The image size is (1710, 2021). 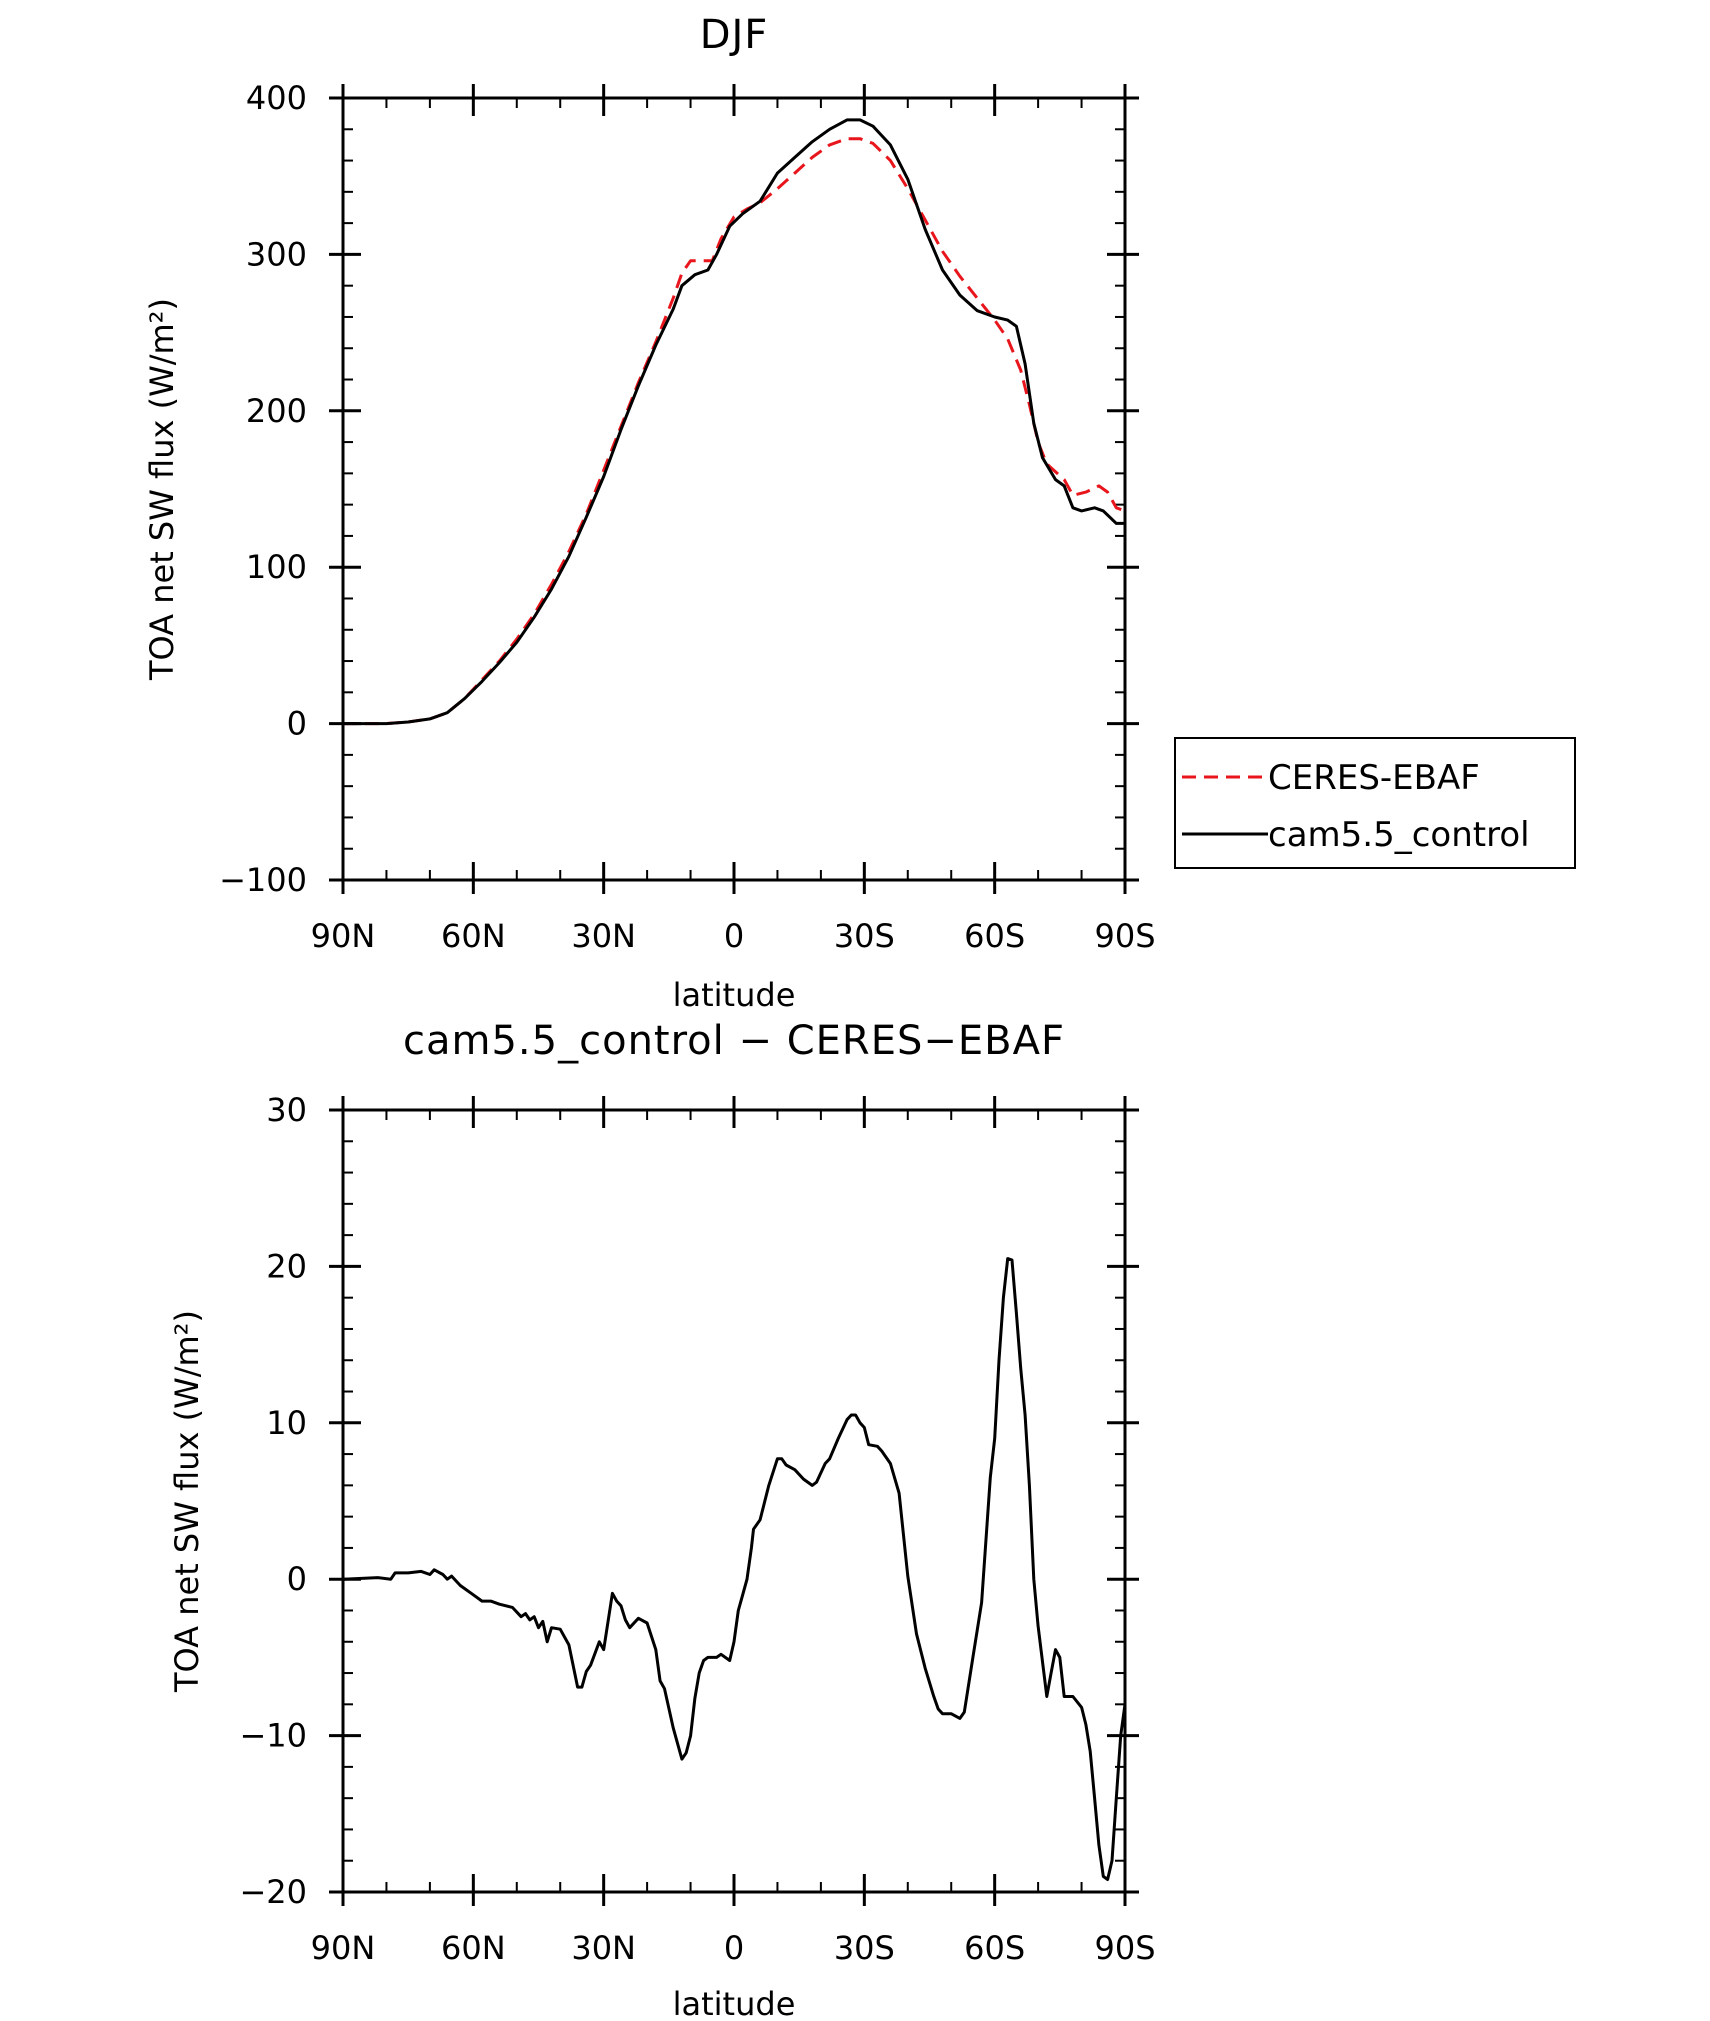 I want to click on bottom-panel-y-axis-label: TOA net SW flux (W/m²), so click(x=187, y=1501).